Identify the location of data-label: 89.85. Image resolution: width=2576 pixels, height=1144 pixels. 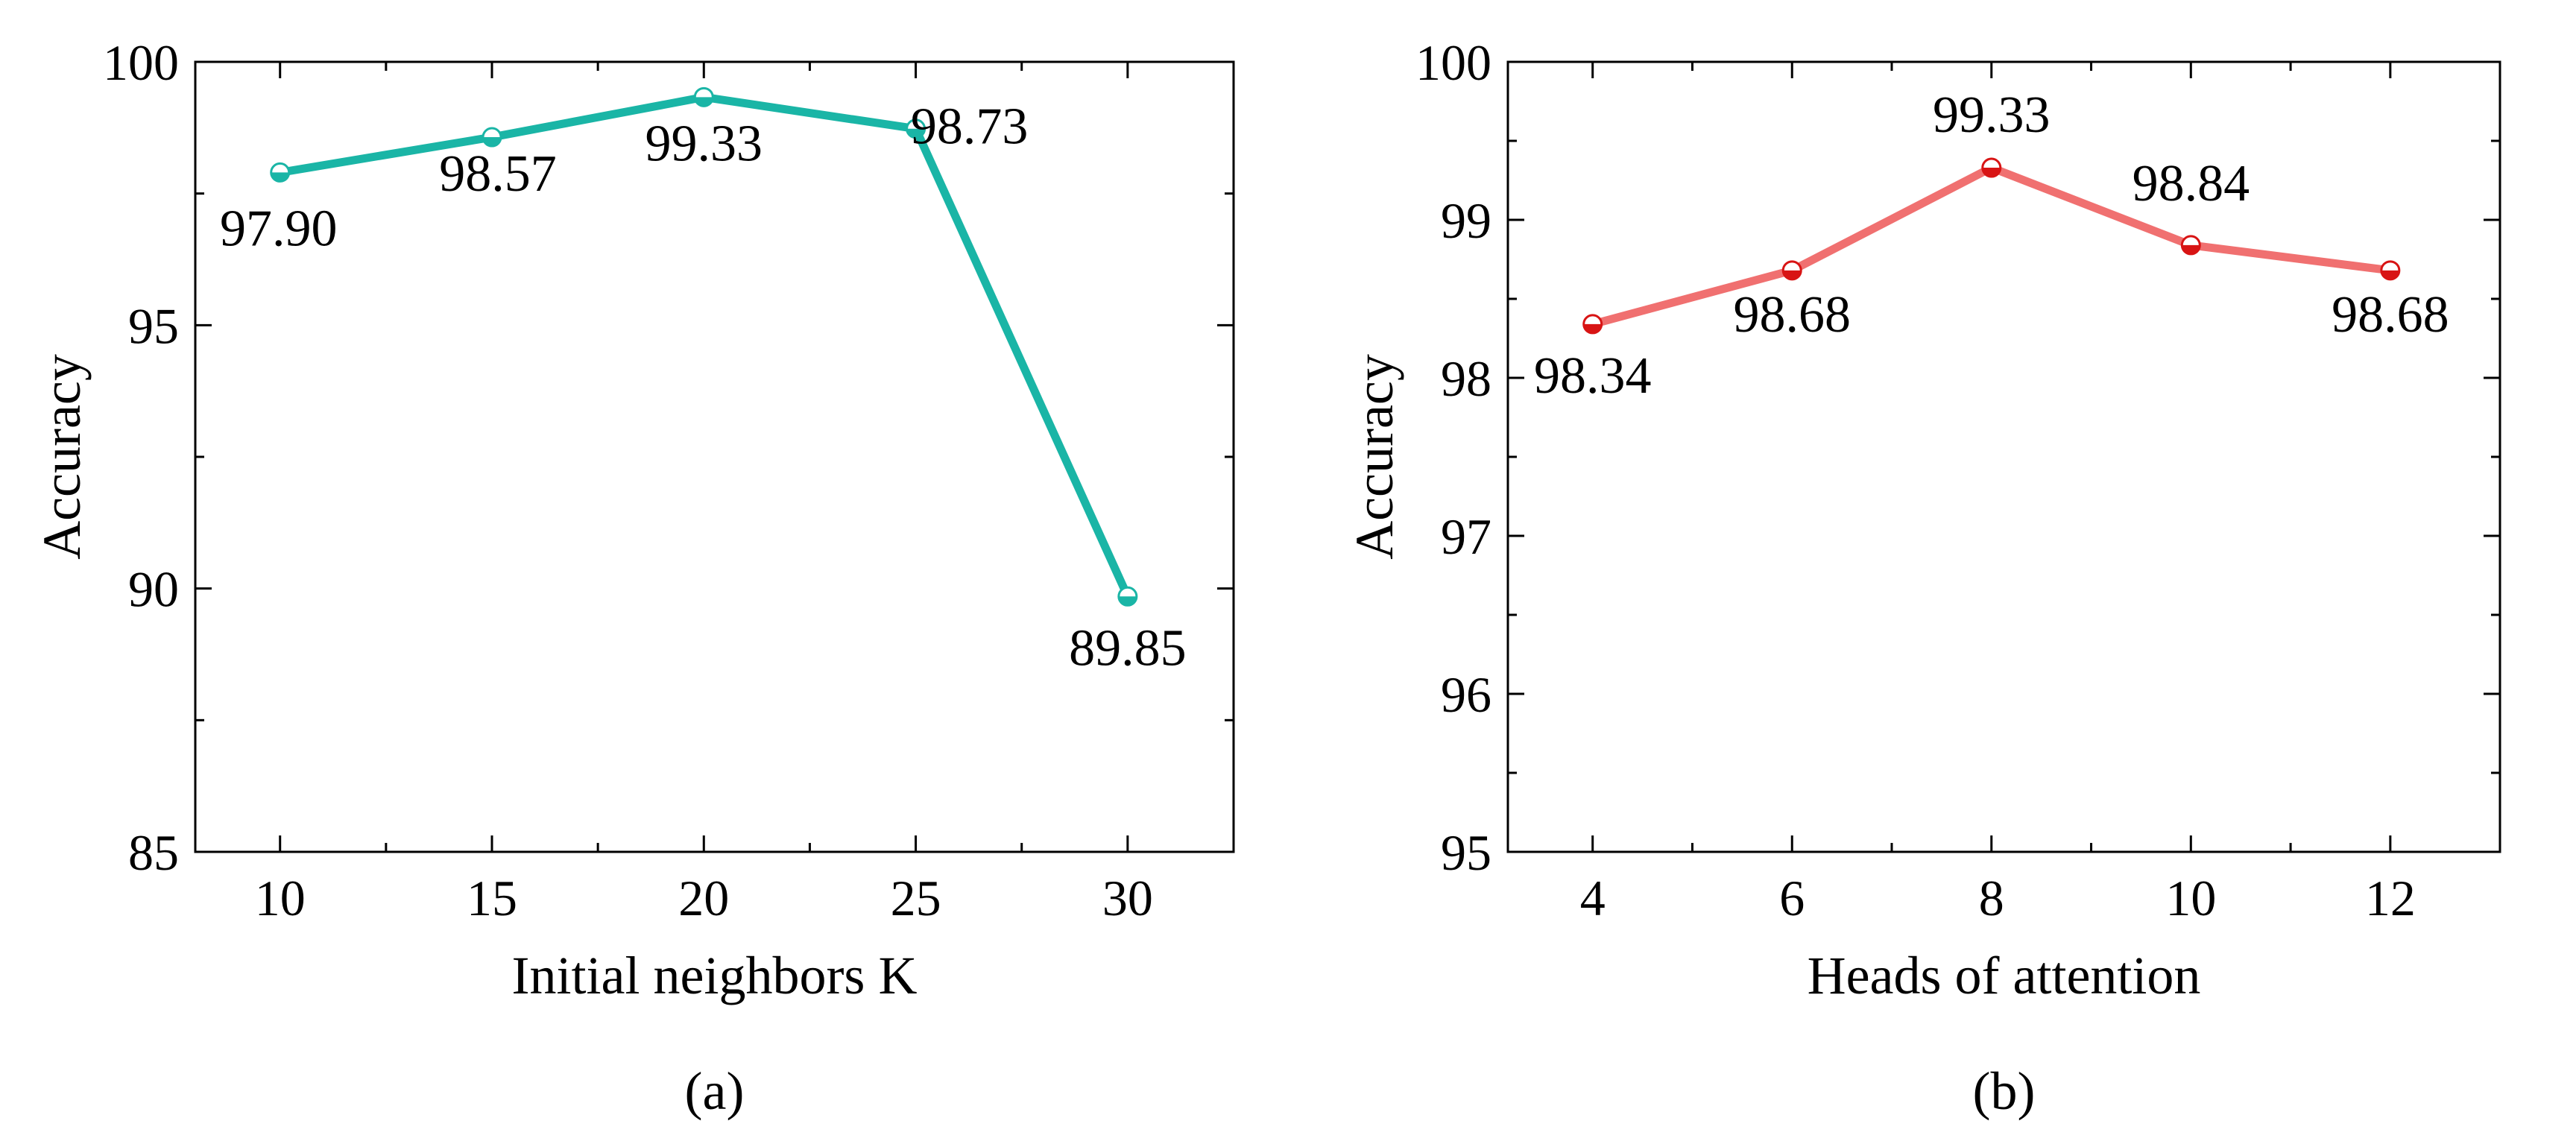
(1128, 648).